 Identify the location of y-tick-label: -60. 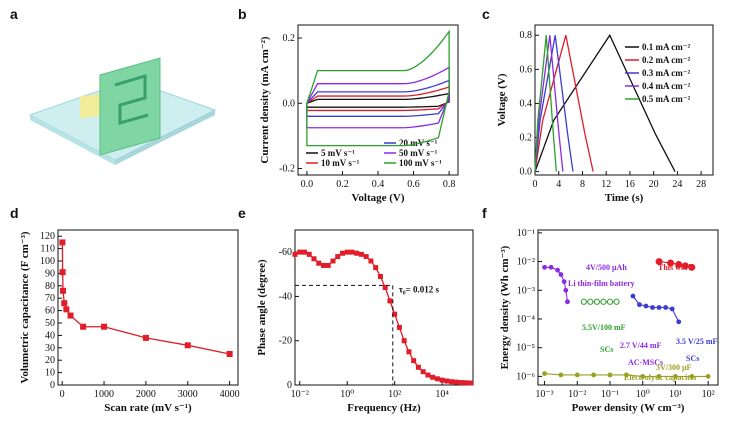
(285, 252).